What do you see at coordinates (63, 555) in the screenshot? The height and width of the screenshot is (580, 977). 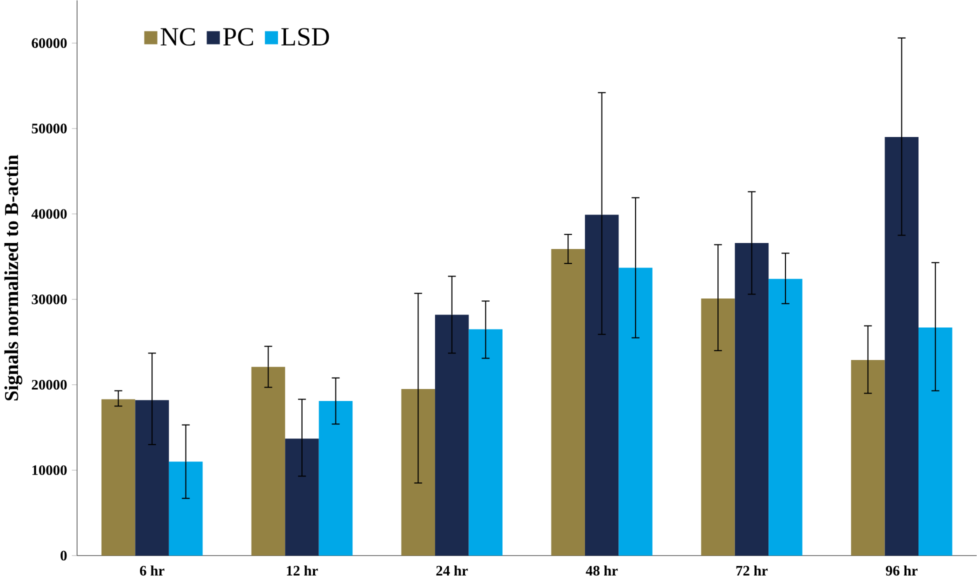 I see `y-tick-label: 0` at bounding box center [63, 555].